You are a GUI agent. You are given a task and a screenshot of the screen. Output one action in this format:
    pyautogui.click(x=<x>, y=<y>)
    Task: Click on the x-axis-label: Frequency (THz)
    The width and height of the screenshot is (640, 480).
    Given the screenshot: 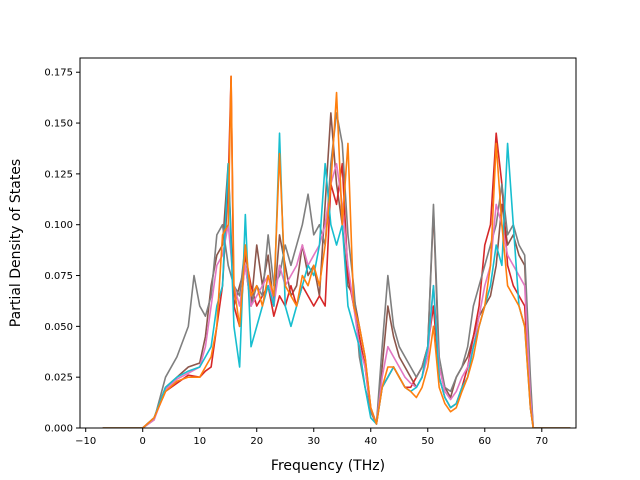 What is the action you would take?
    pyautogui.click(x=328, y=466)
    